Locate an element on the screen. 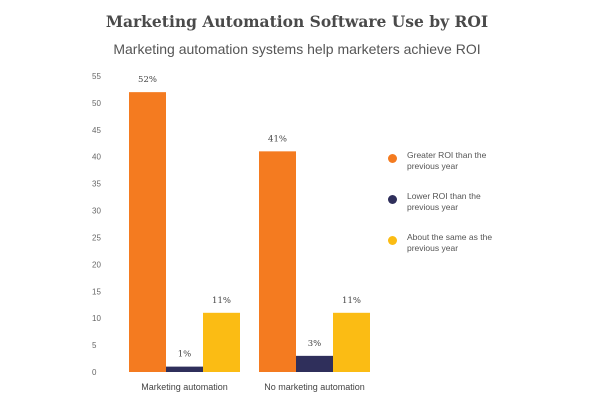 The image size is (594, 416). chart-title: Marketing Automation Software Use by ROI is located at coordinates (297, 21).